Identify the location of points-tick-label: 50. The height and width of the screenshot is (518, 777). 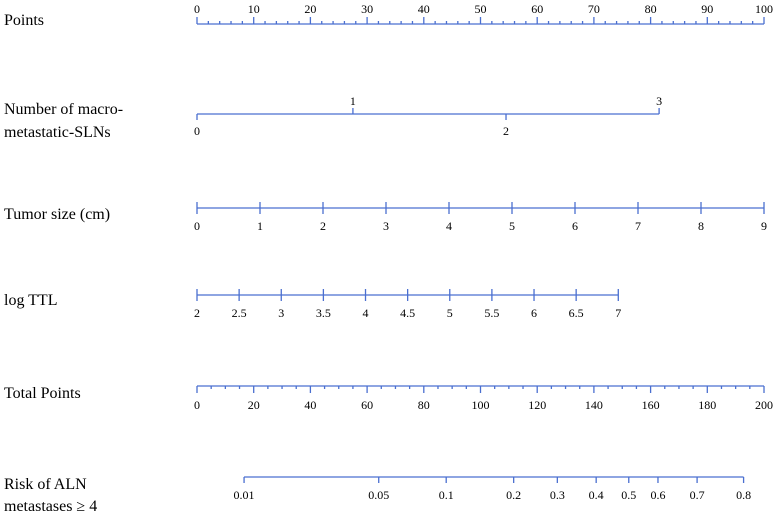
(481, 9).